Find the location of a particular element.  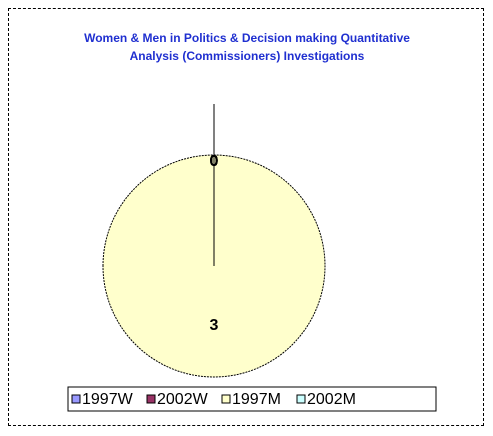

legend-label: 1997W is located at coordinates (108, 399).